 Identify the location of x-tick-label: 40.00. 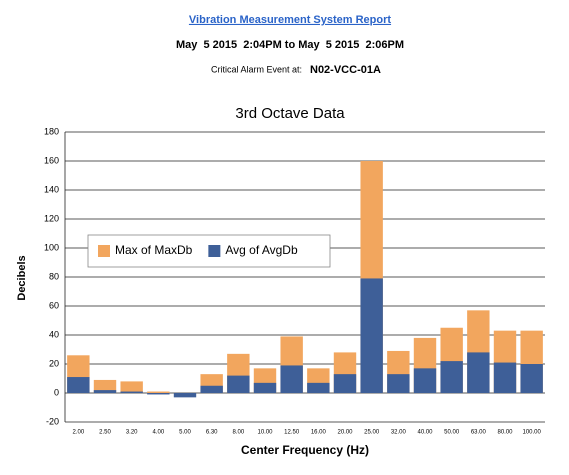
(425, 433).